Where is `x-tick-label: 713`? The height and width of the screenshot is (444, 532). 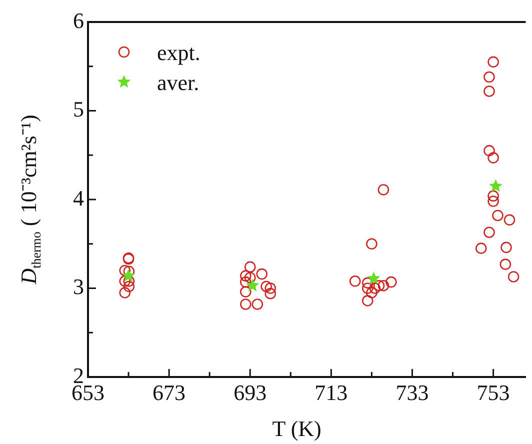
x-tick-label: 713 is located at coordinates (331, 392).